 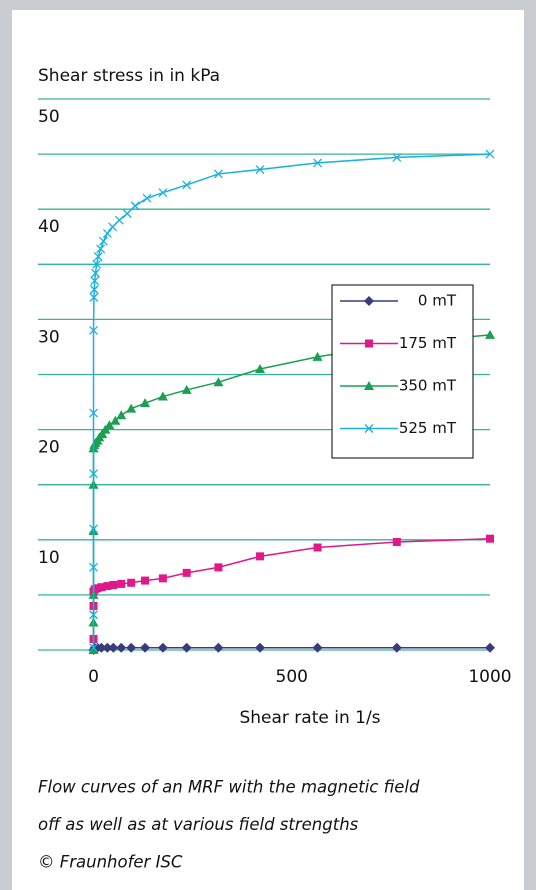 What do you see at coordinates (93, 677) in the screenshot?
I see `x-tick-label: 0` at bounding box center [93, 677].